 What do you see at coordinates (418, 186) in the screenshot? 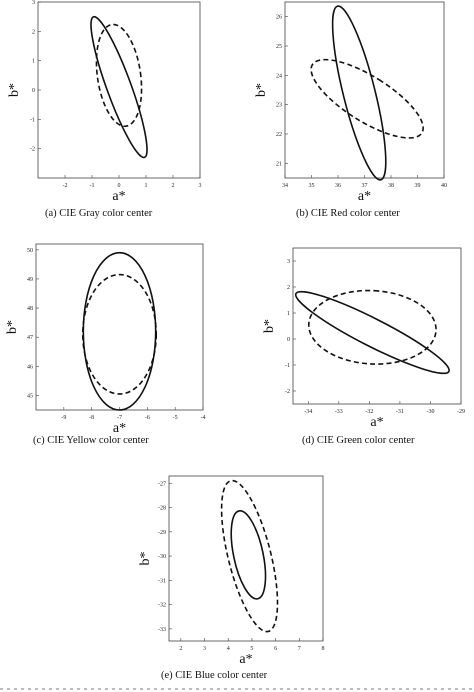
I see `x-tick-label: 39` at bounding box center [418, 186].